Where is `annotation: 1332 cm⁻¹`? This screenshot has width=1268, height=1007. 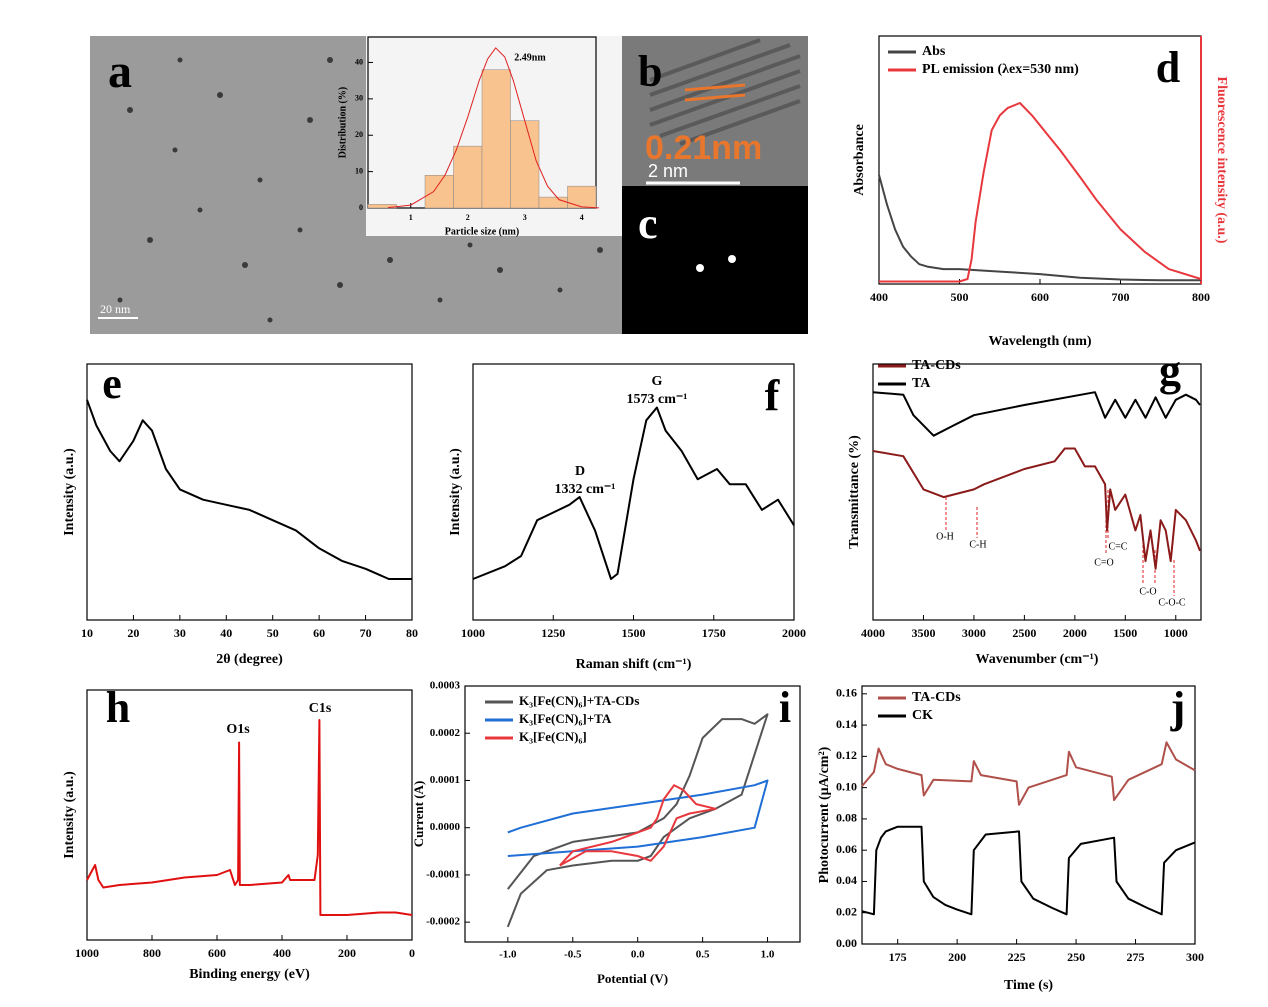 annotation: 1332 cm⁻¹ is located at coordinates (585, 489).